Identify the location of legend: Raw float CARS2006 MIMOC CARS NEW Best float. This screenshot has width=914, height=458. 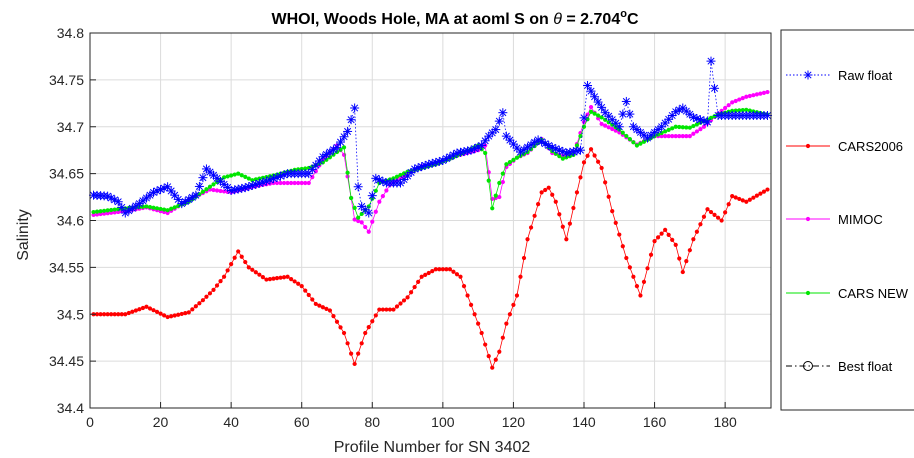
(847, 220).